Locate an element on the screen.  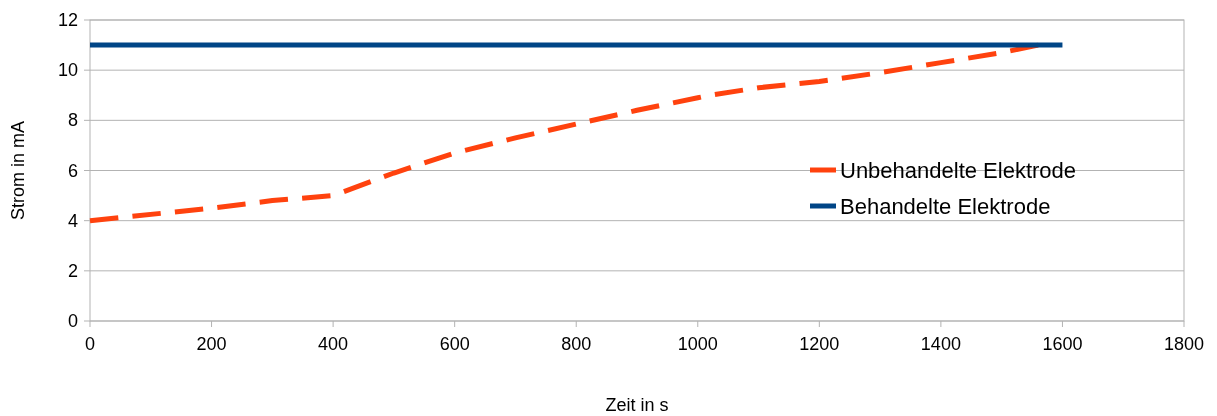
legend-label: Behandelte Elektrode is located at coordinates (945, 206).